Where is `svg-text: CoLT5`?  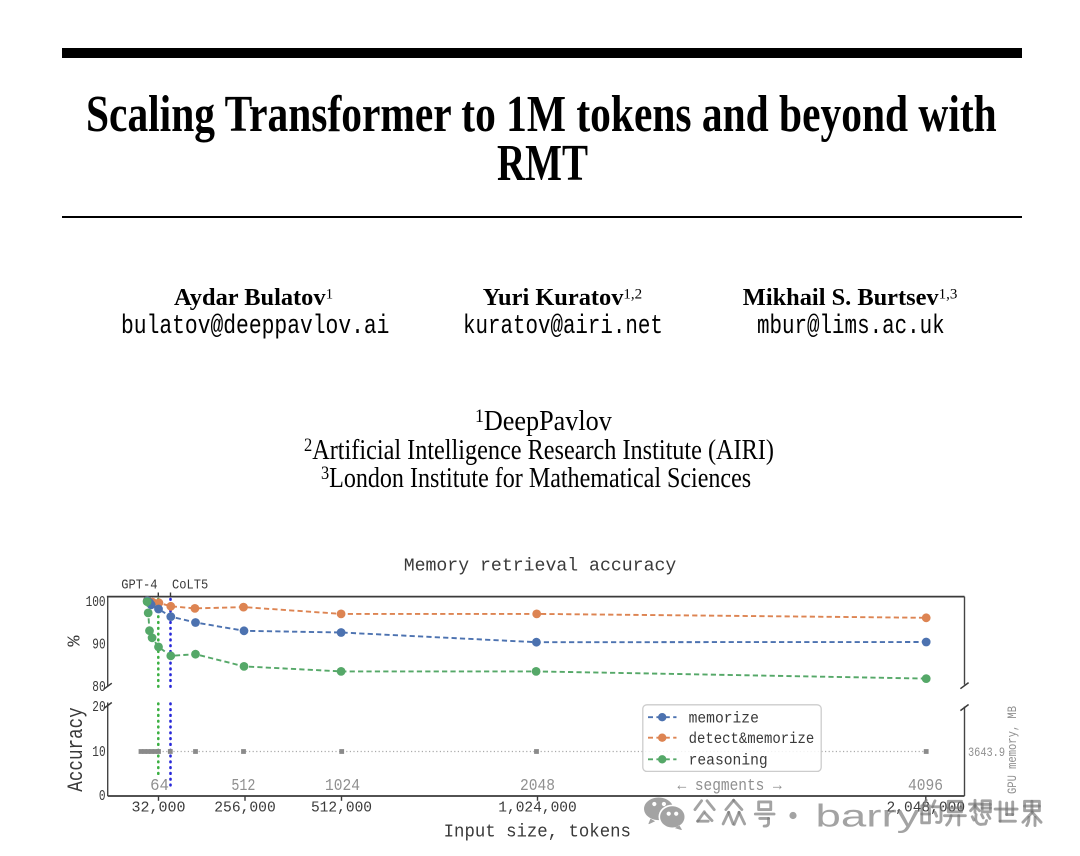 svg-text: CoLT5 is located at coordinates (190, 585).